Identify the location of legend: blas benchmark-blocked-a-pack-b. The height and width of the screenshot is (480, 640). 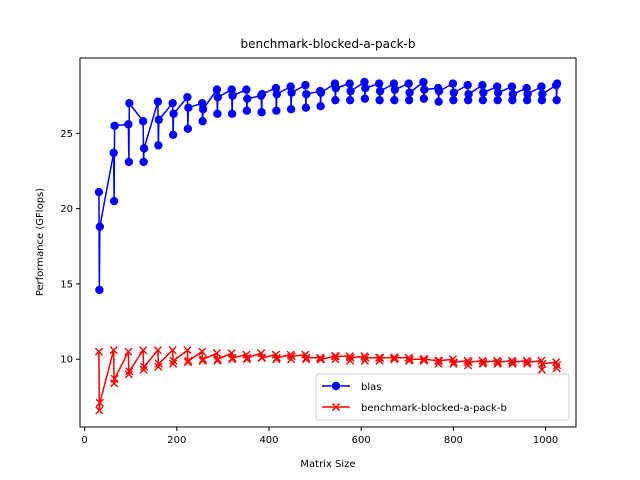
(442, 397).